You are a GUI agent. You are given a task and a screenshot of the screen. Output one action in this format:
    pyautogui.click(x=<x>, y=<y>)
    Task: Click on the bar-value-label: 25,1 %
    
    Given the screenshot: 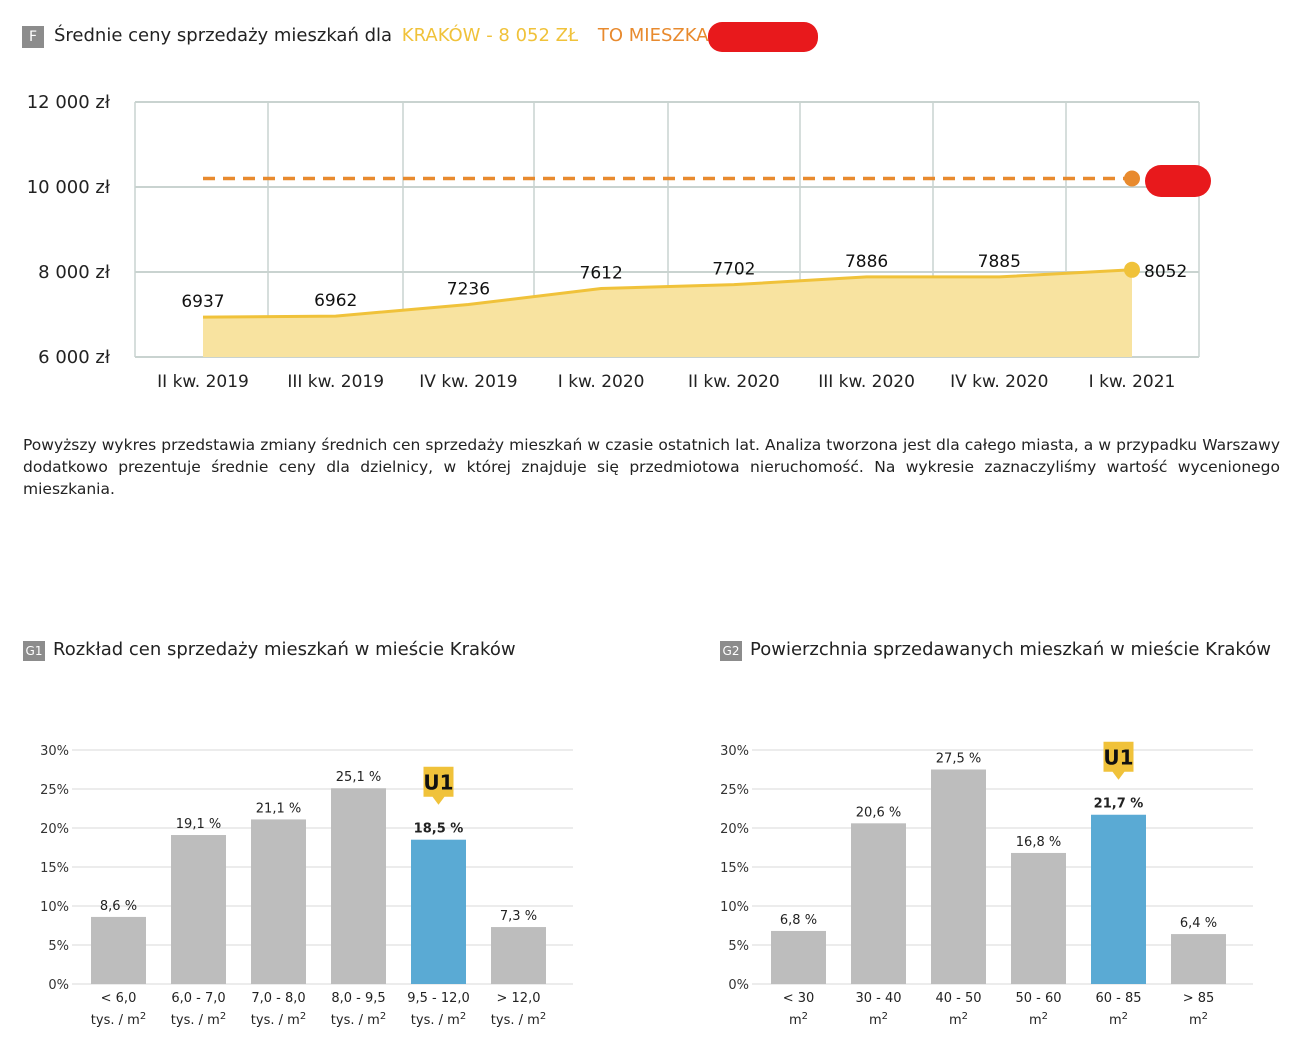 What is the action you would take?
    pyautogui.click(x=358, y=777)
    